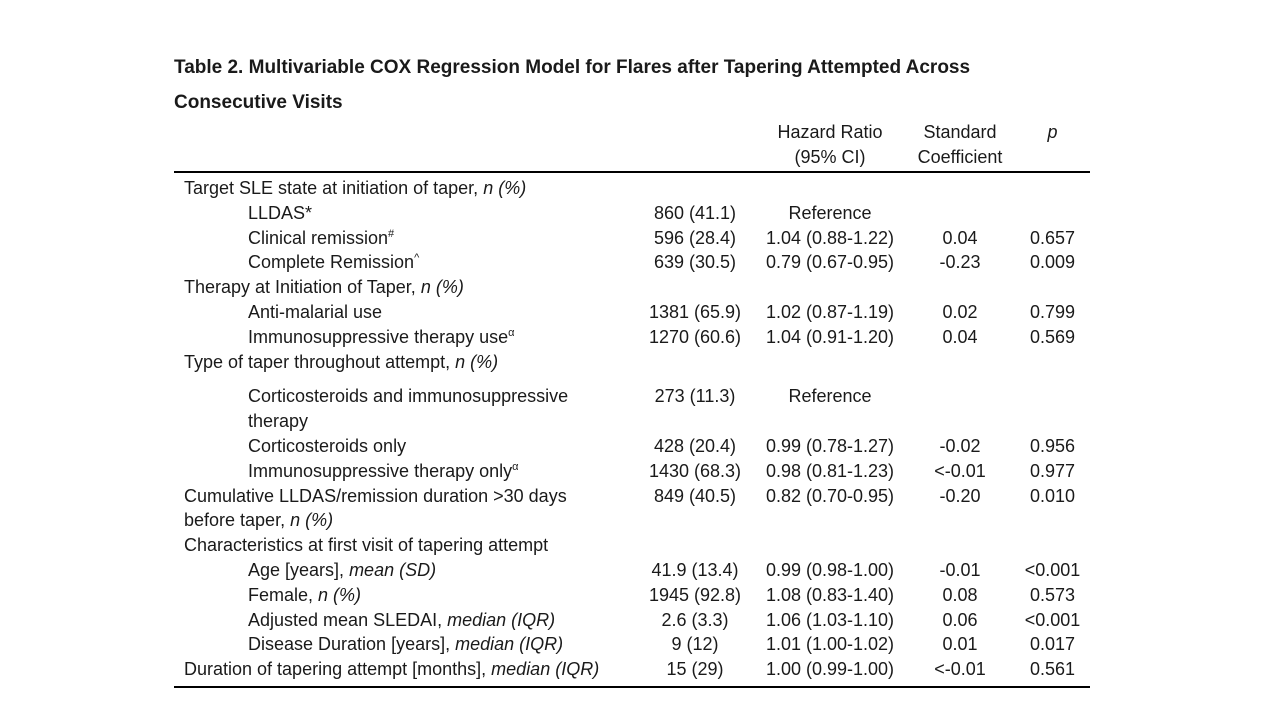 Image resolution: width=1280 pixels, height=720 pixels. What do you see at coordinates (404, 238) in the screenshot?
I see `row-label: Clinical remission#` at bounding box center [404, 238].